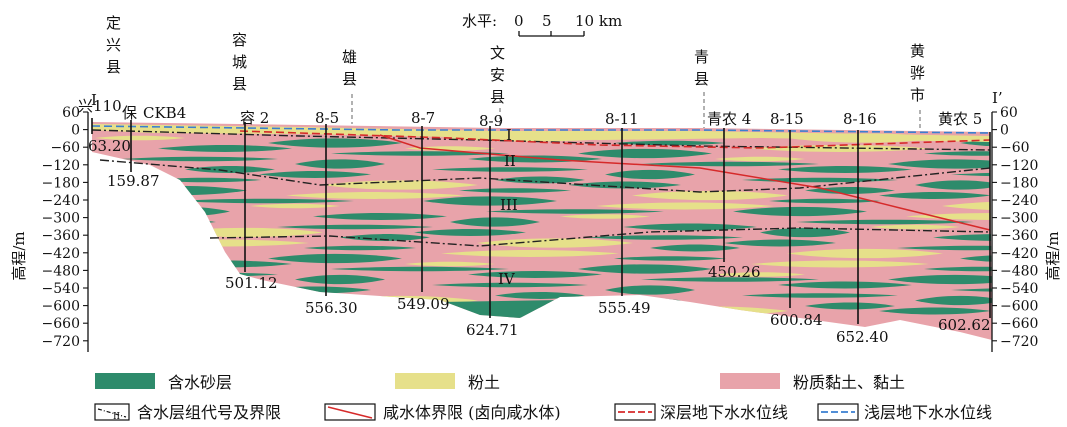 Image resolution: width=1067 pixels, height=427 pixels. I want to click on place-huanghua-1: 黄, so click(917, 51).